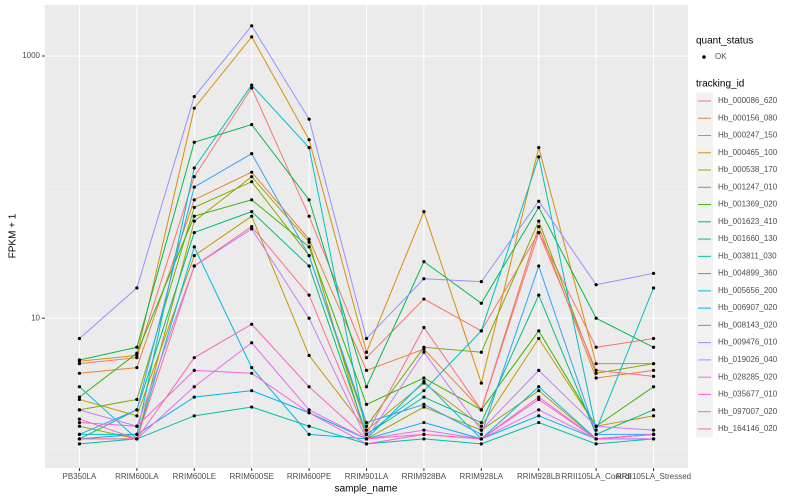 This screenshot has width=800, height=500. I want to click on y-tick-label: 10, so click(35, 317).